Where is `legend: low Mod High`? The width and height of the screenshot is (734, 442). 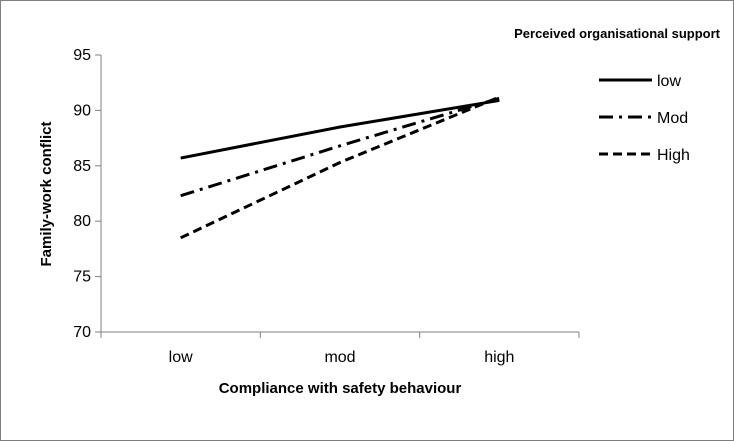 legend: low Mod High is located at coordinates (644, 118).